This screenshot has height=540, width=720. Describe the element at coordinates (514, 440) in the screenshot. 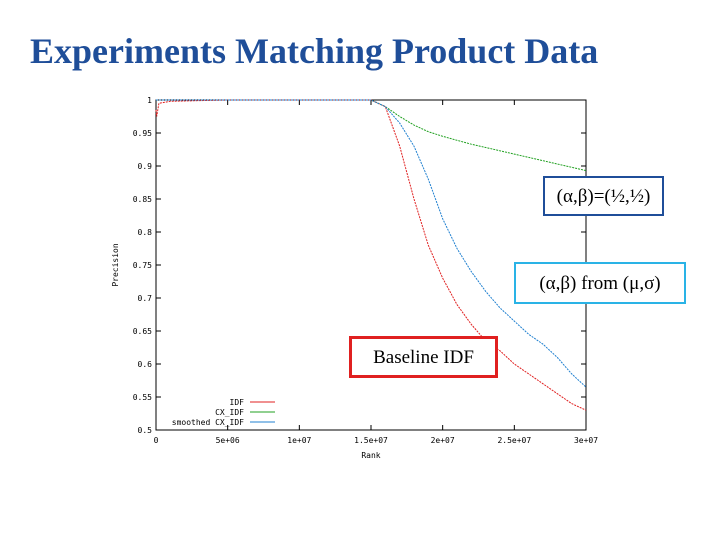

I see `x-tick-label: 2.5e+07` at that location.